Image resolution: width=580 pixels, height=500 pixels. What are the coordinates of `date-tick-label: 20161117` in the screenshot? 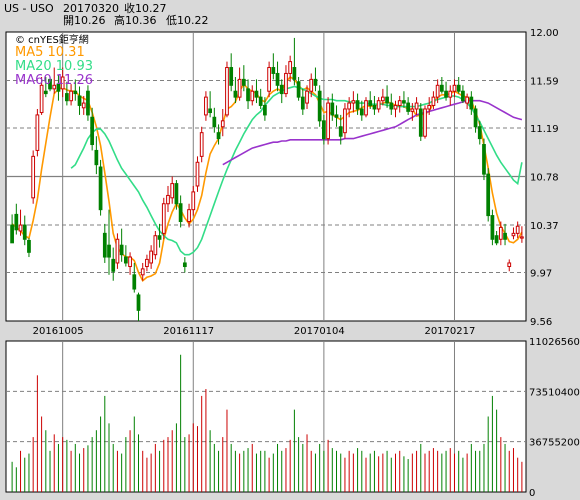 It's located at (188, 331).